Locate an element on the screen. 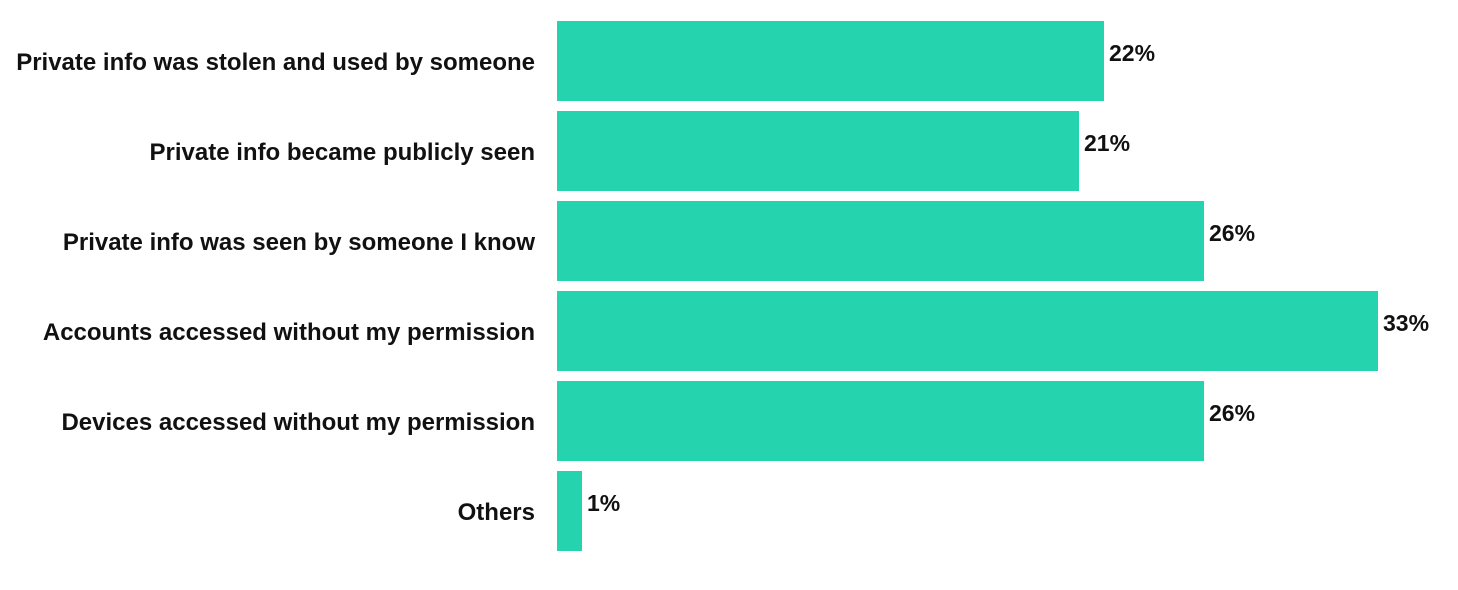 This screenshot has height=590, width=1458. category-label-3: Accounts accessed without my permission is located at coordinates (289, 332).